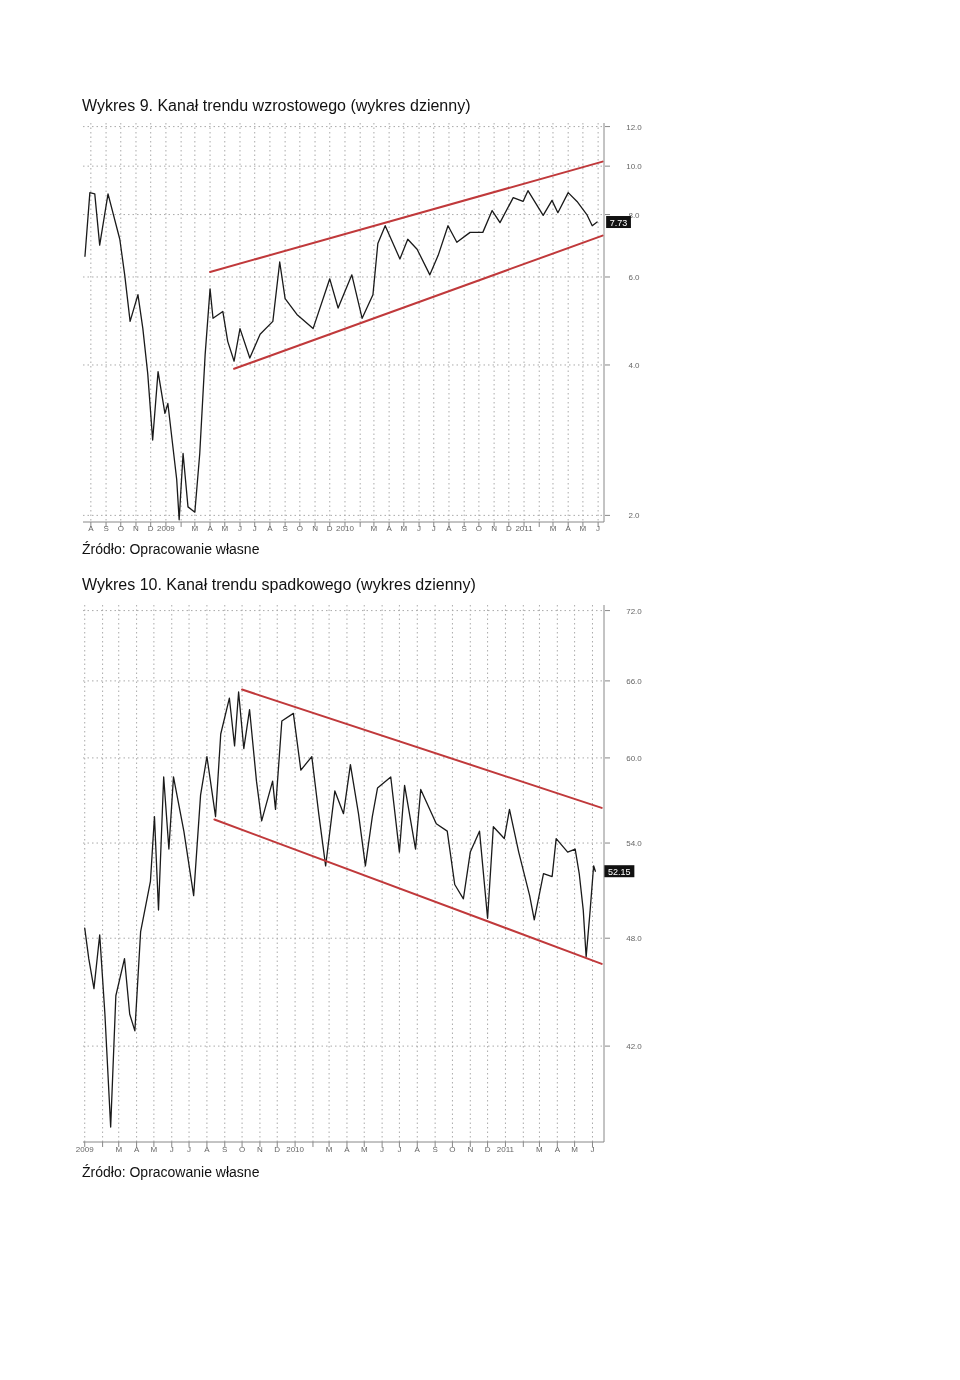  Describe the element at coordinates (276, 105) in the screenshot. I see `chart-title: Wykres 9. Kanał trendu wzrostowego (wykres dzienny)` at that location.